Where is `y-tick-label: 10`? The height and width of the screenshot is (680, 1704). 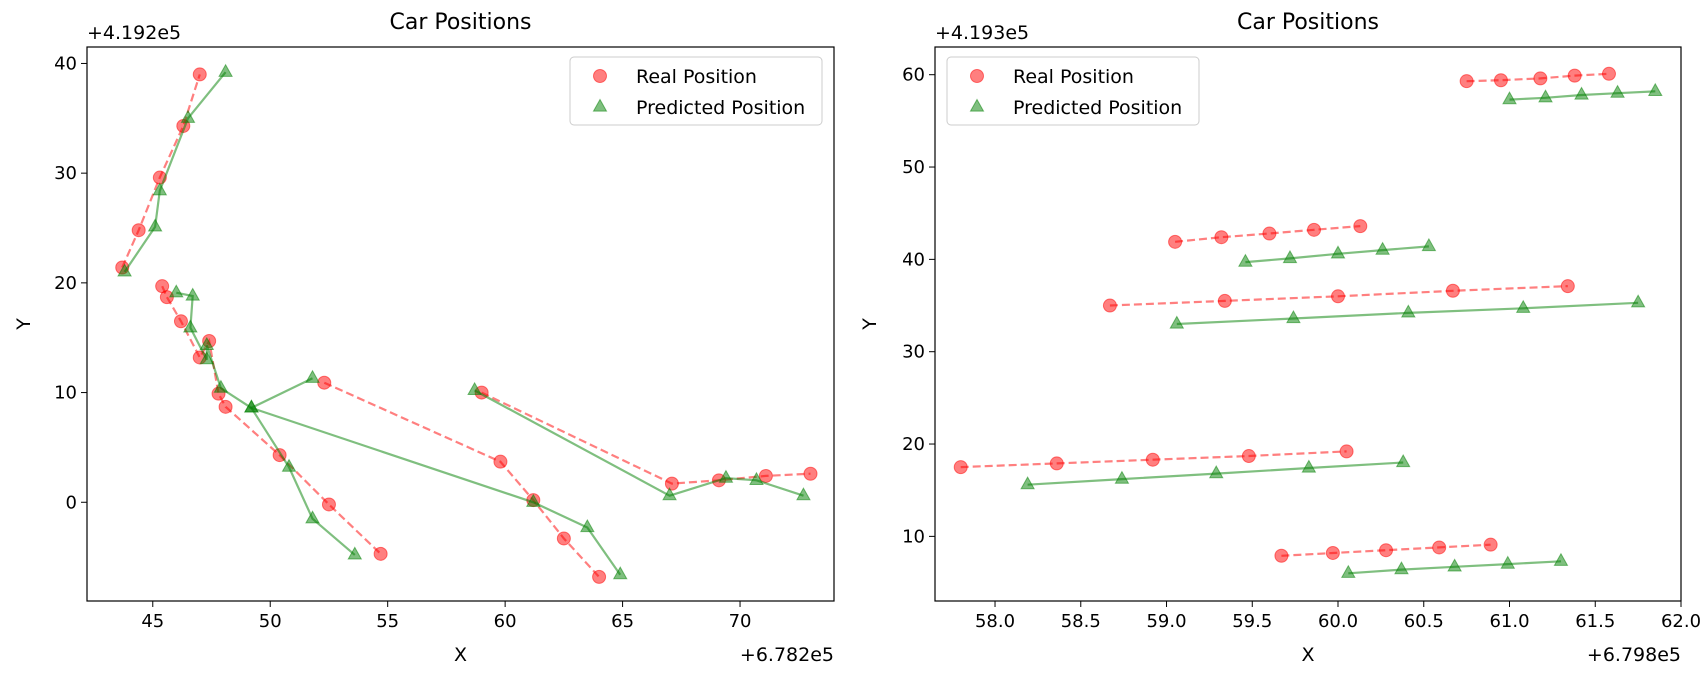 y-tick-label: 10 is located at coordinates (65, 393).